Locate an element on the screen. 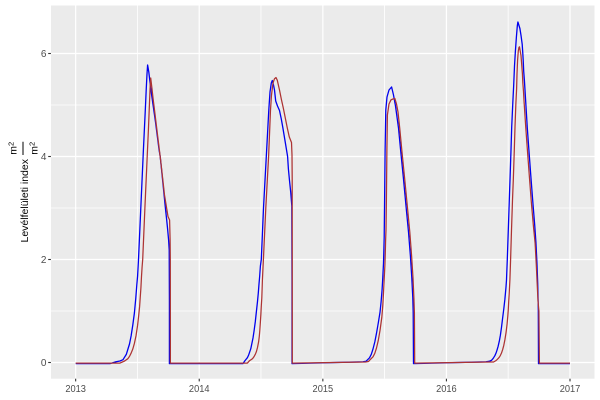 The height and width of the screenshot is (400, 600). svg-text: 2013 is located at coordinates (75, 389).